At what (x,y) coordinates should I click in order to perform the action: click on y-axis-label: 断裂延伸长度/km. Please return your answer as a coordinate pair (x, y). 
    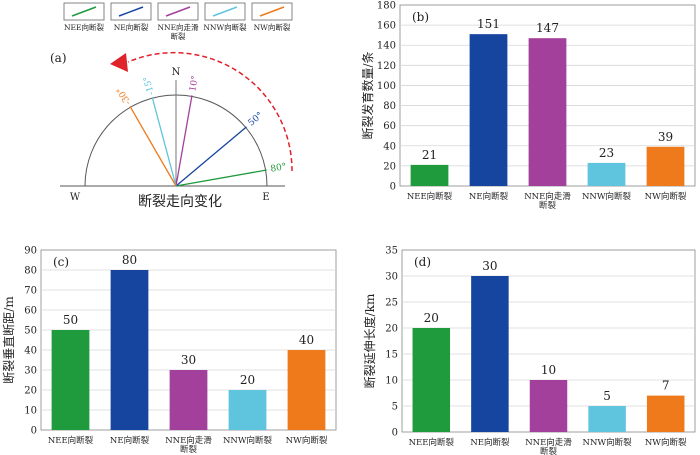
    Looking at the image, I should click on (369, 340).